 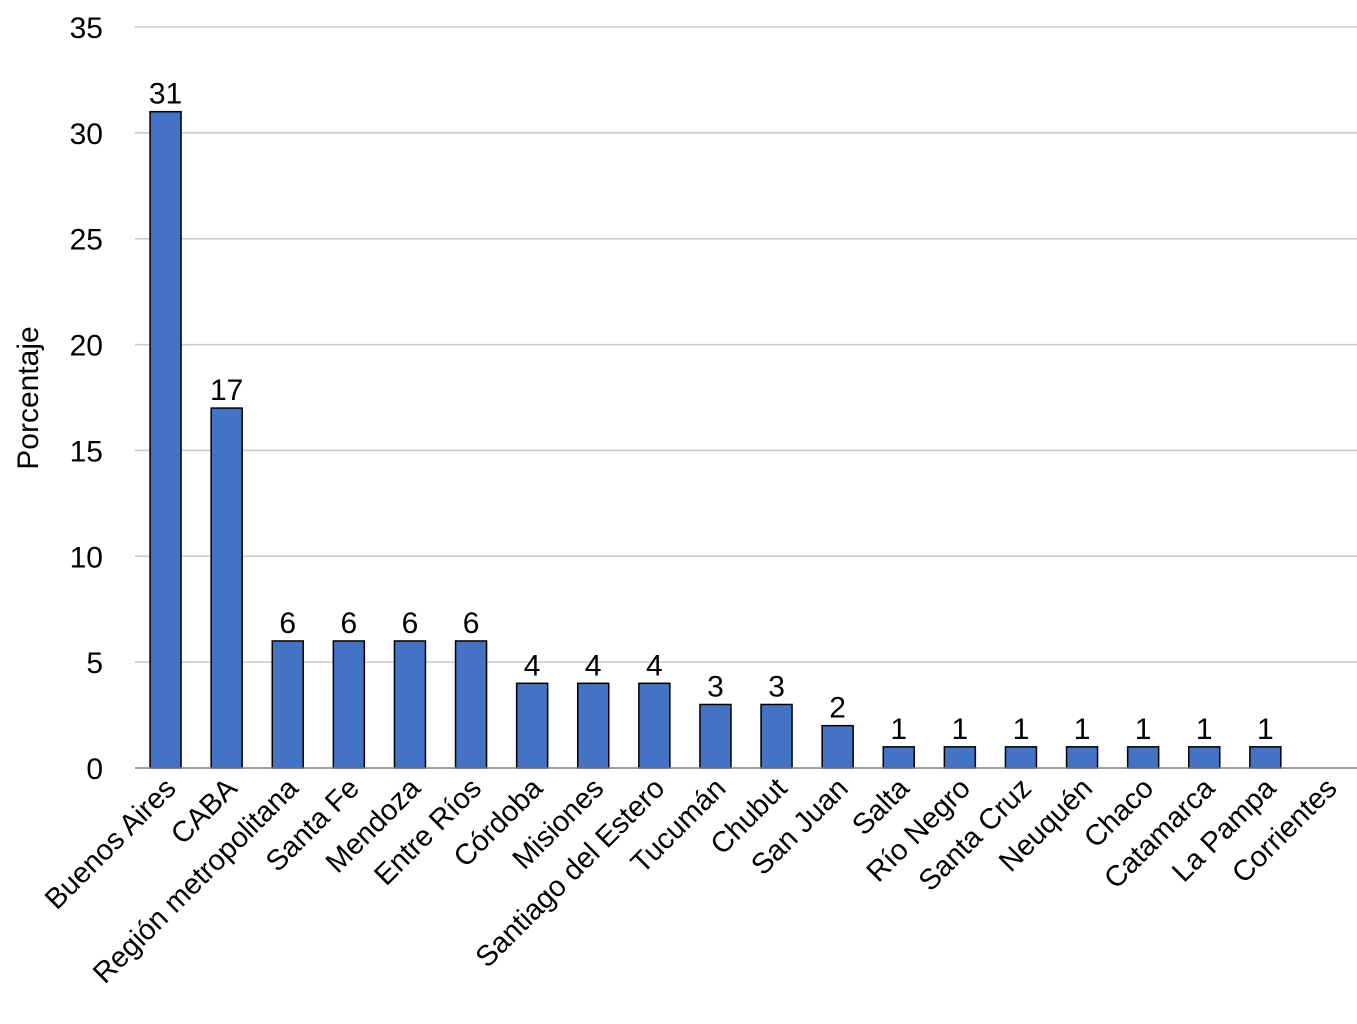 What do you see at coordinates (837, 708) in the screenshot?
I see `data-label: 2` at bounding box center [837, 708].